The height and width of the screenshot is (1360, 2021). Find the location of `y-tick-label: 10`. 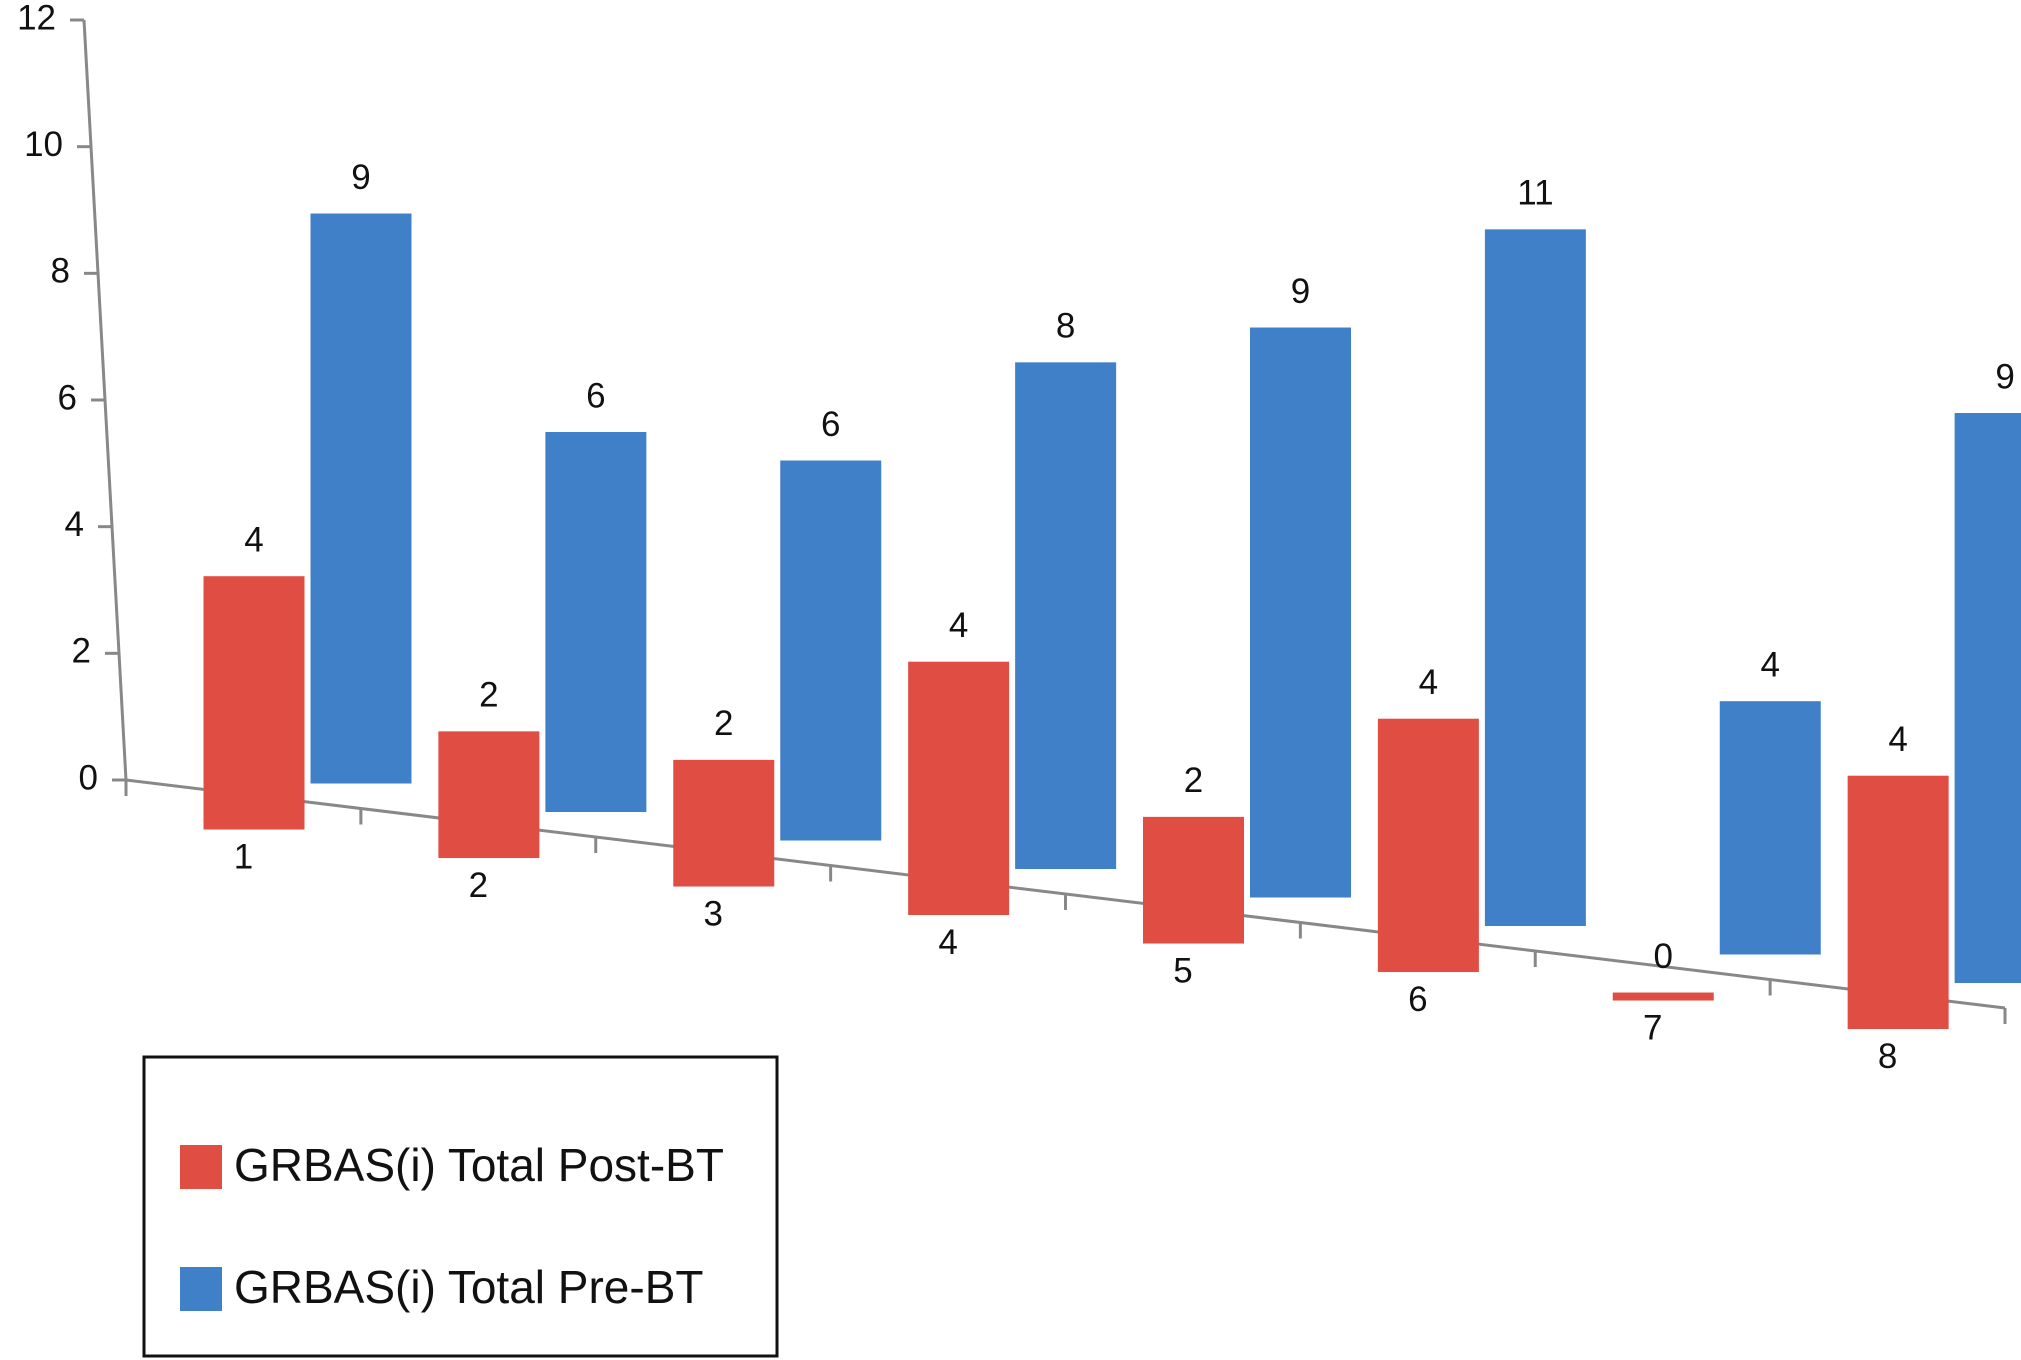

y-tick-label: 10 is located at coordinates (43, 144).